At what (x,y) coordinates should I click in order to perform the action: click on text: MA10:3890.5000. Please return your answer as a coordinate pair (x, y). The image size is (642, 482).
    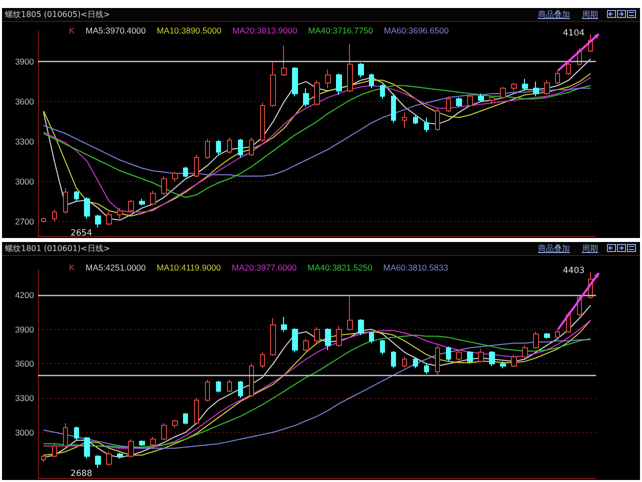
    Looking at the image, I should click on (189, 31).